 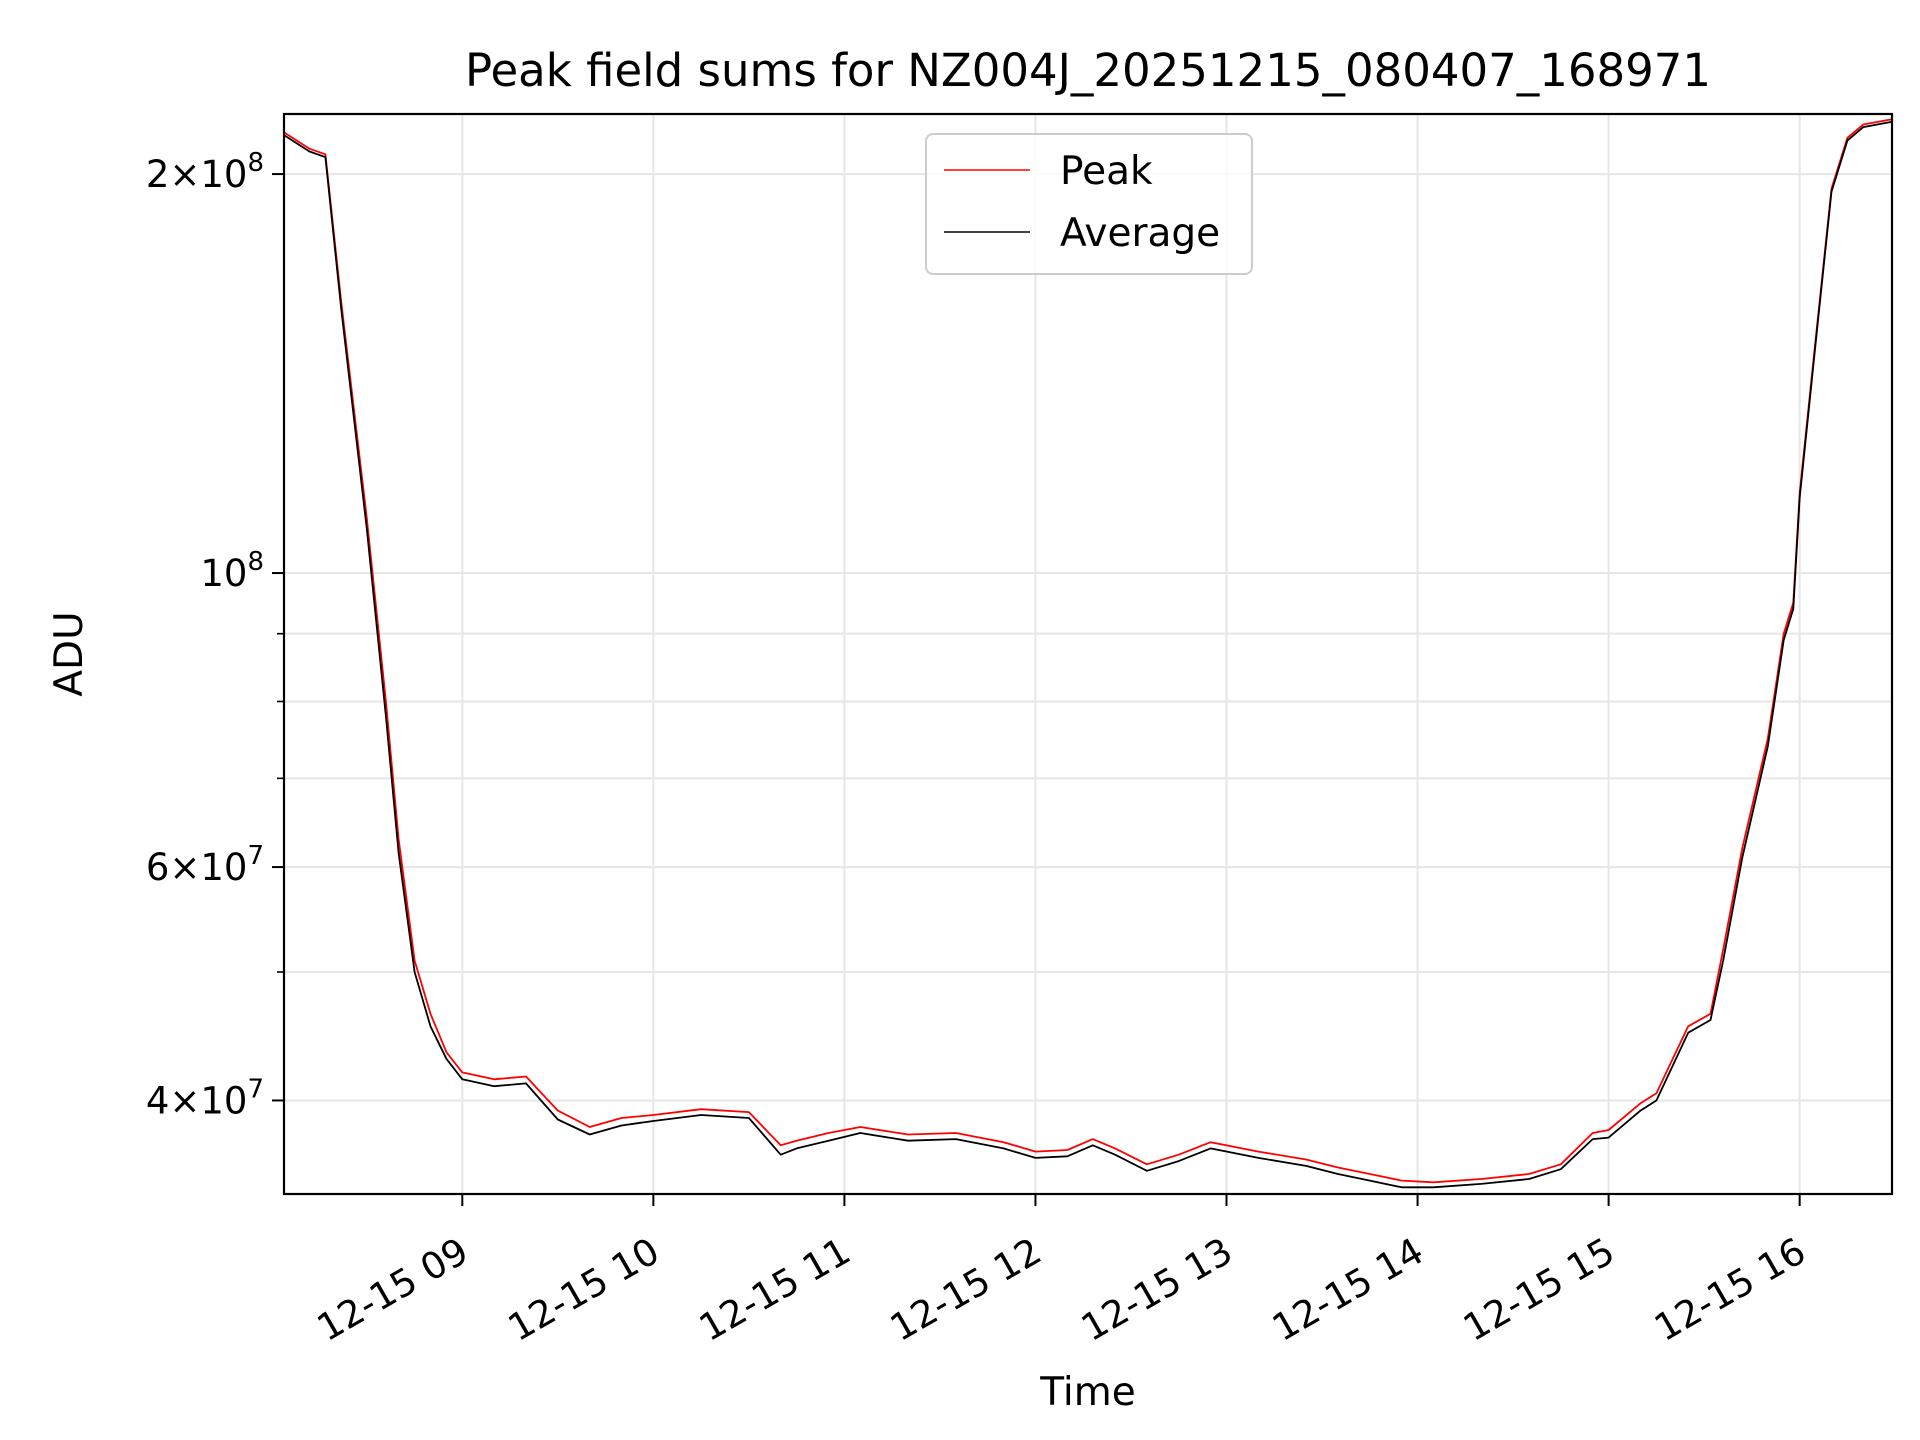 I want to click on y-tick-label: 108, so click(x=232, y=571).